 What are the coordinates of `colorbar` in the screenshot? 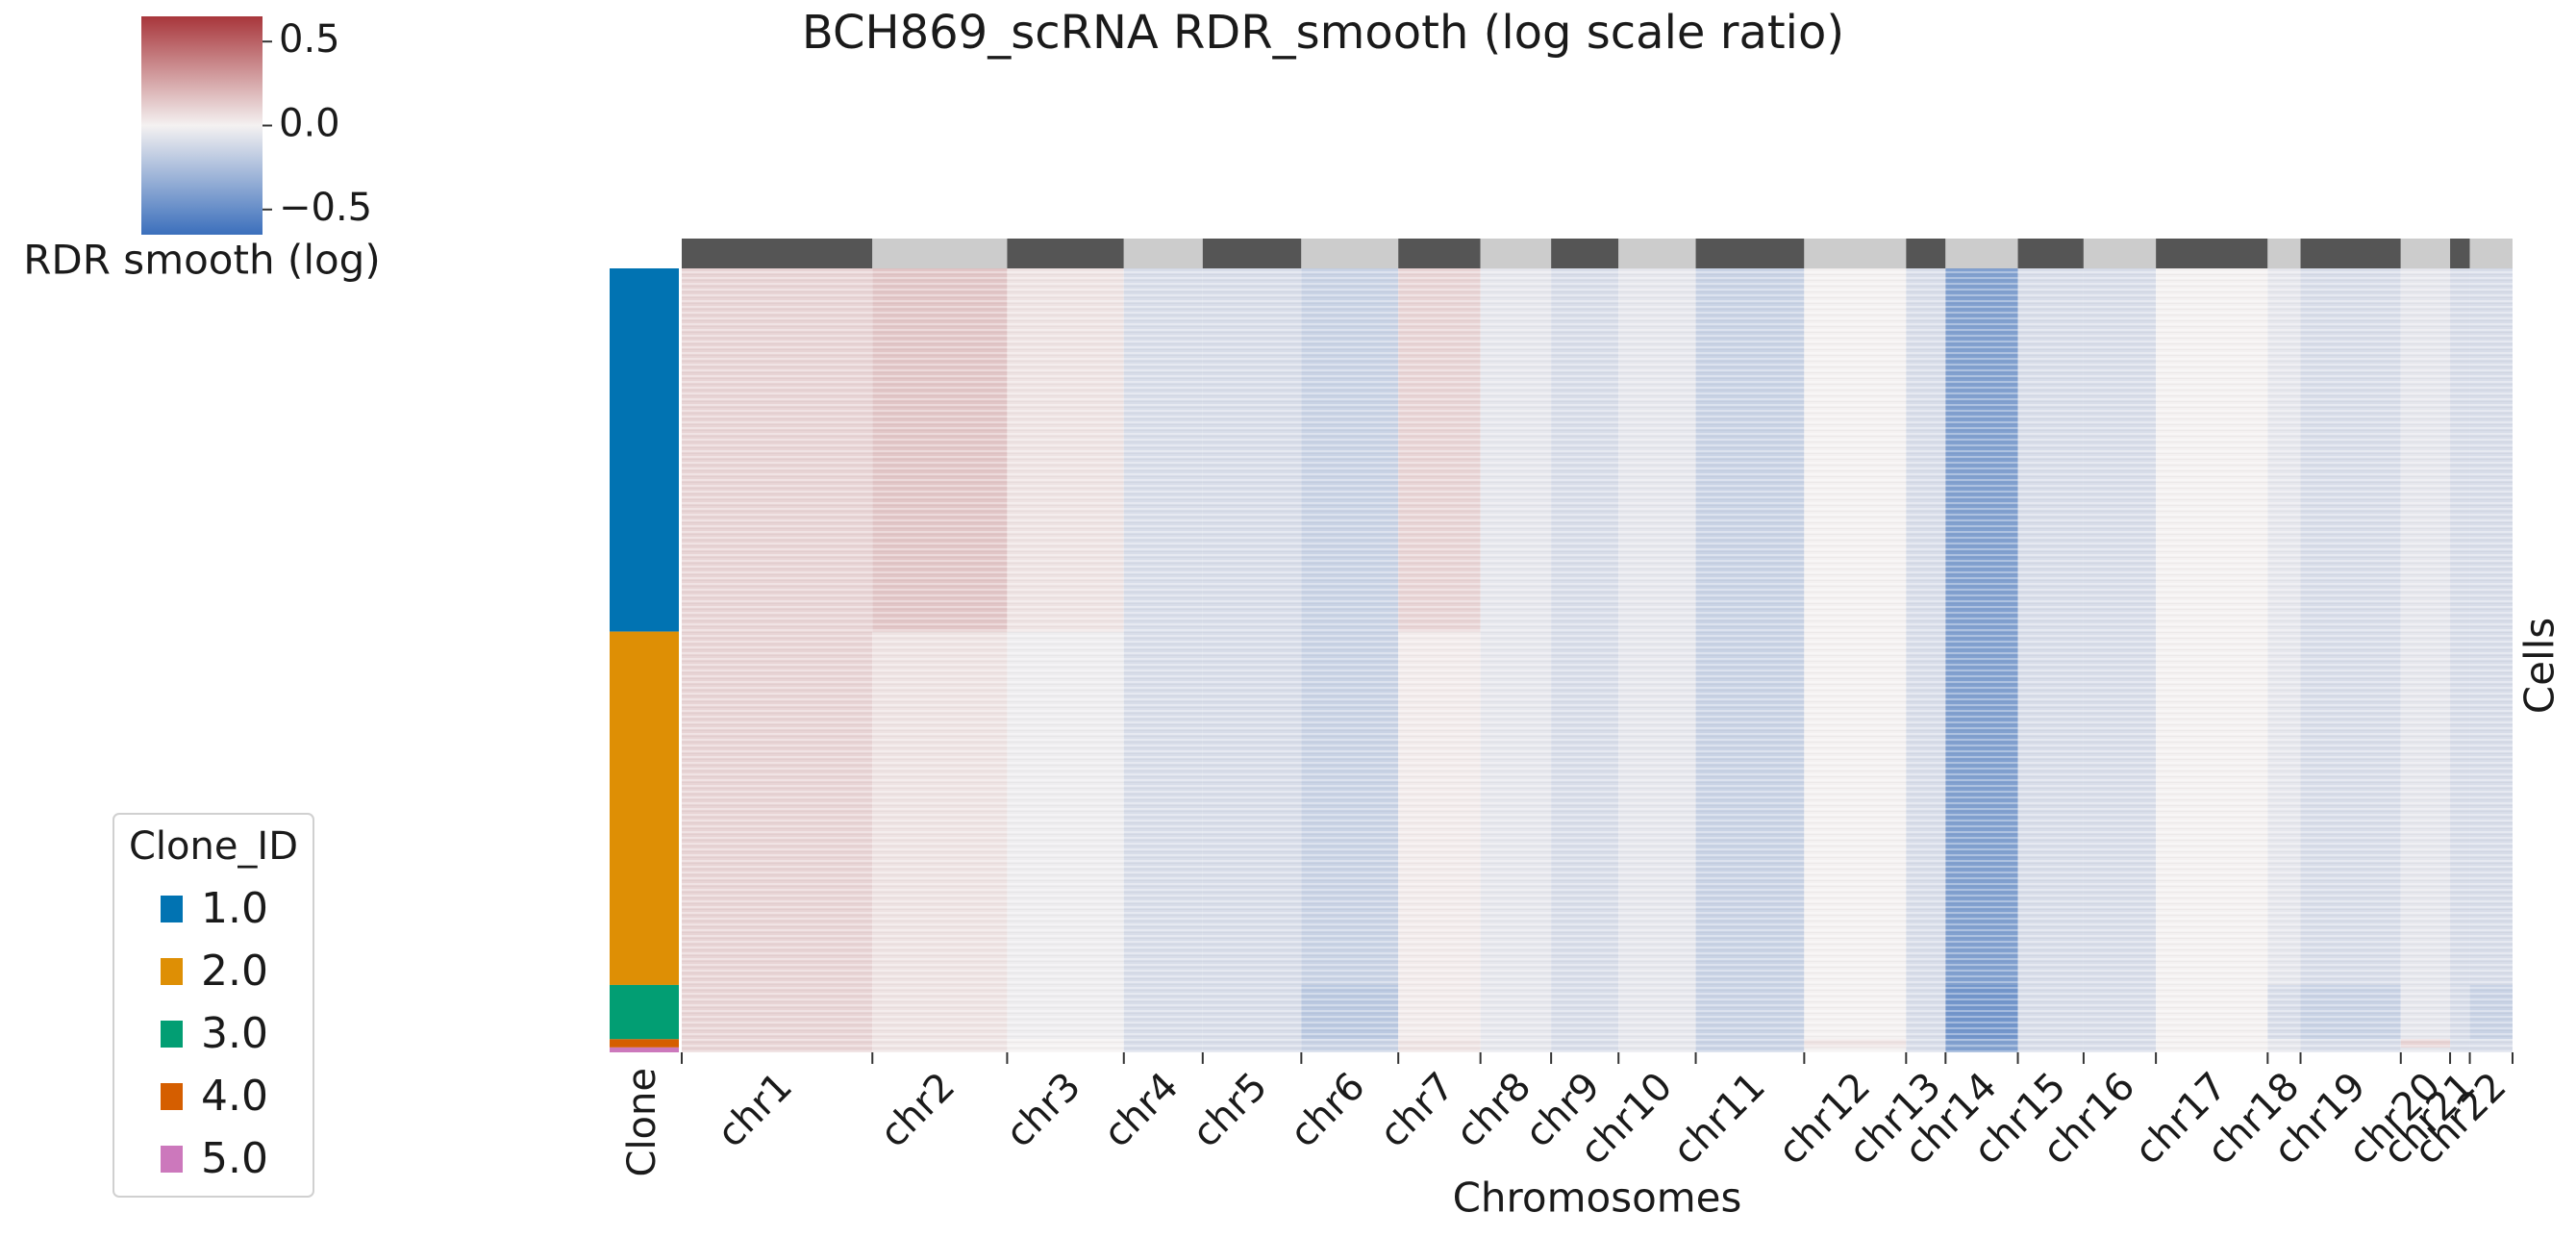 It's located at (202, 125).